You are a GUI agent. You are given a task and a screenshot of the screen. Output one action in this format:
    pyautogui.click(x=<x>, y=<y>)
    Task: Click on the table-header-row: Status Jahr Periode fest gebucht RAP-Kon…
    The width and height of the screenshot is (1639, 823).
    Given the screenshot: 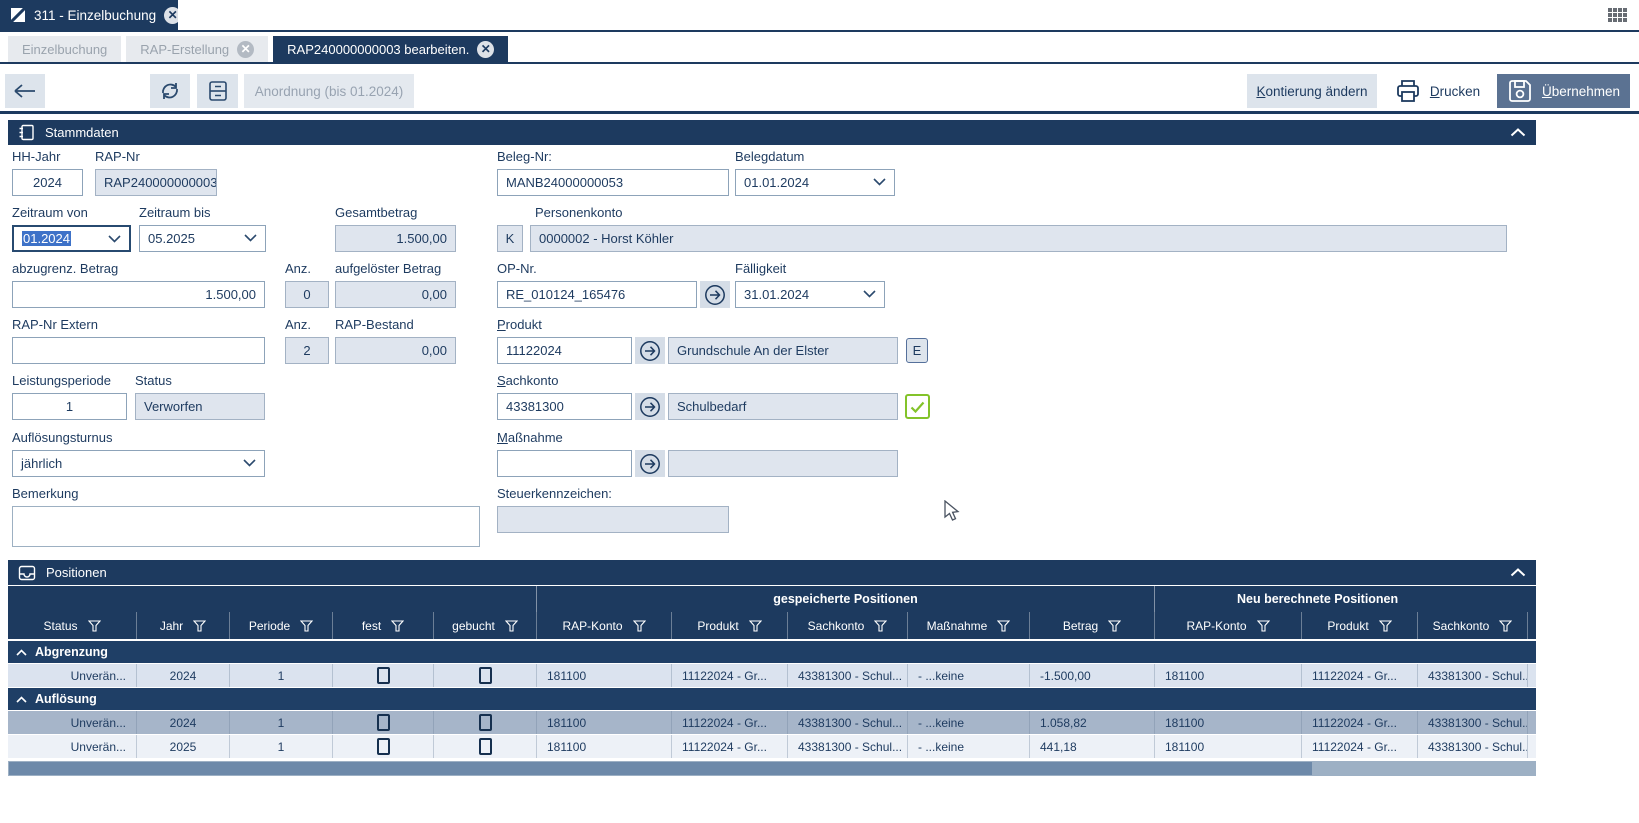 What is the action you would take?
    pyautogui.click(x=772, y=625)
    